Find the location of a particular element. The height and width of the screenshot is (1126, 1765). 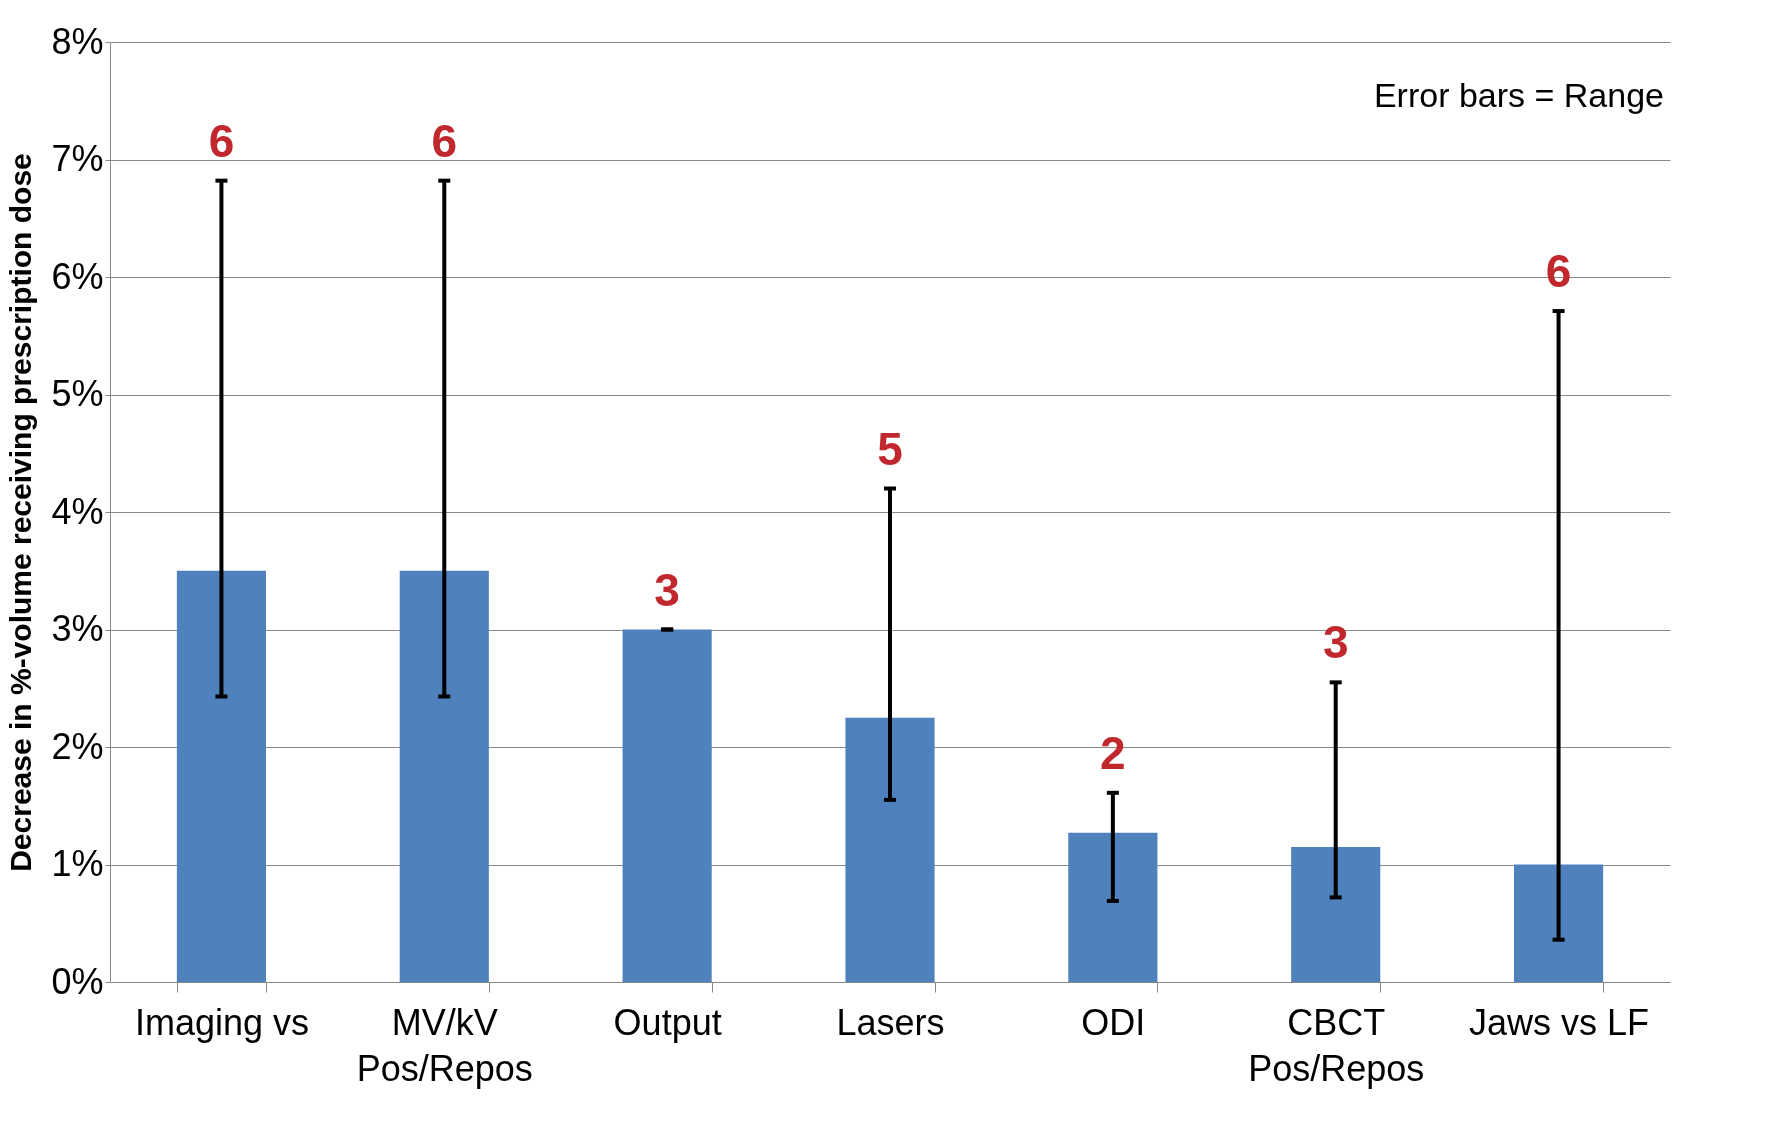

y-tick-label: 0% is located at coordinates (77, 981).